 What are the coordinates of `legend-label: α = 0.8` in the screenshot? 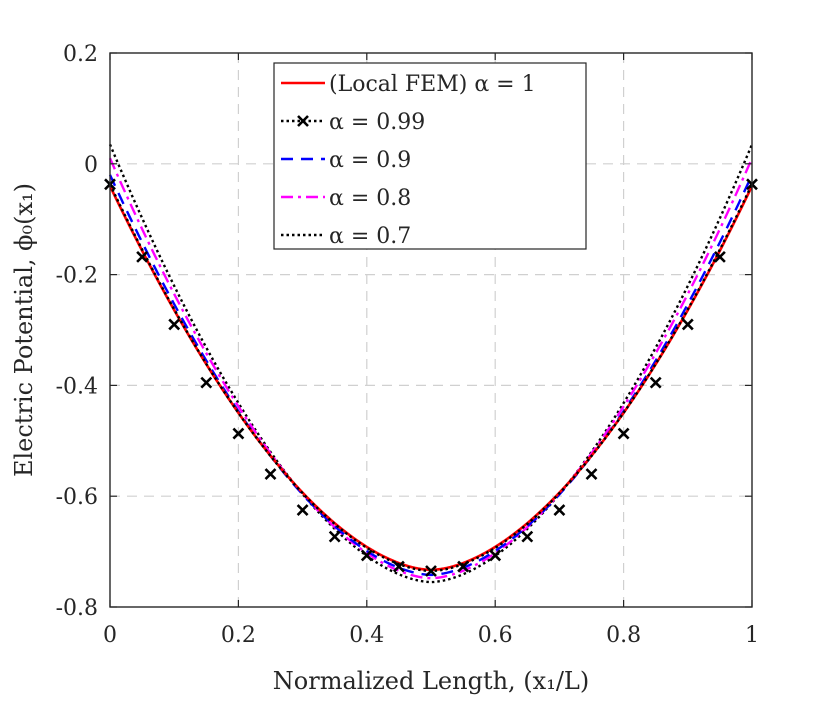 It's located at (370, 198).